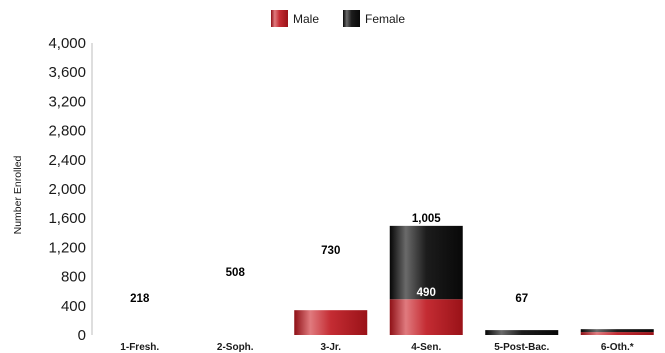  What do you see at coordinates (521, 347) in the screenshot?
I see `x-category-label: 5-Post-Bac.` at bounding box center [521, 347].